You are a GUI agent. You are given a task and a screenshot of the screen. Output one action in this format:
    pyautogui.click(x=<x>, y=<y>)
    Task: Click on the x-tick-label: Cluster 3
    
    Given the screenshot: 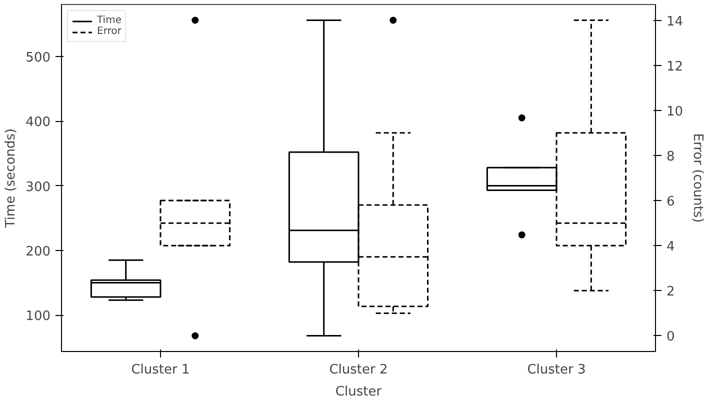 What is the action you would take?
    pyautogui.click(x=556, y=370)
    